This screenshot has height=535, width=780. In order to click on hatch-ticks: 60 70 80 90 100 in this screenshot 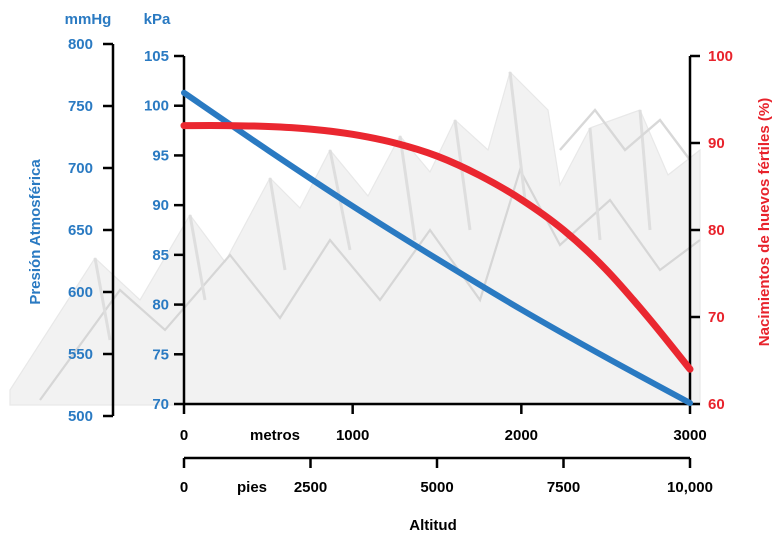, I will do `click(711, 230)`.